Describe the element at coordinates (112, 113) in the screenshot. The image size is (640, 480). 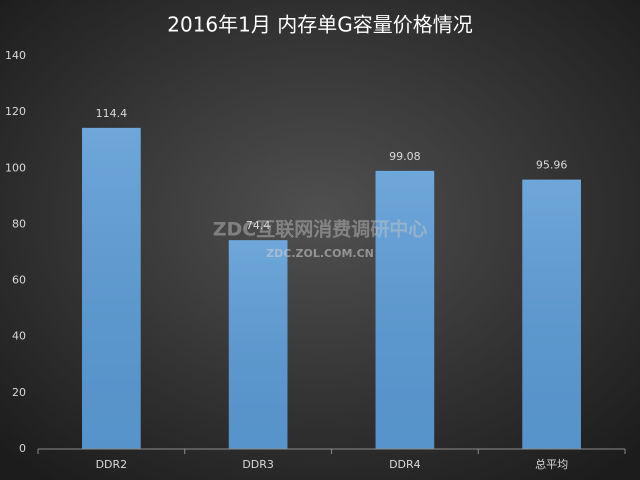
I see `data-label: 114.4` at that location.